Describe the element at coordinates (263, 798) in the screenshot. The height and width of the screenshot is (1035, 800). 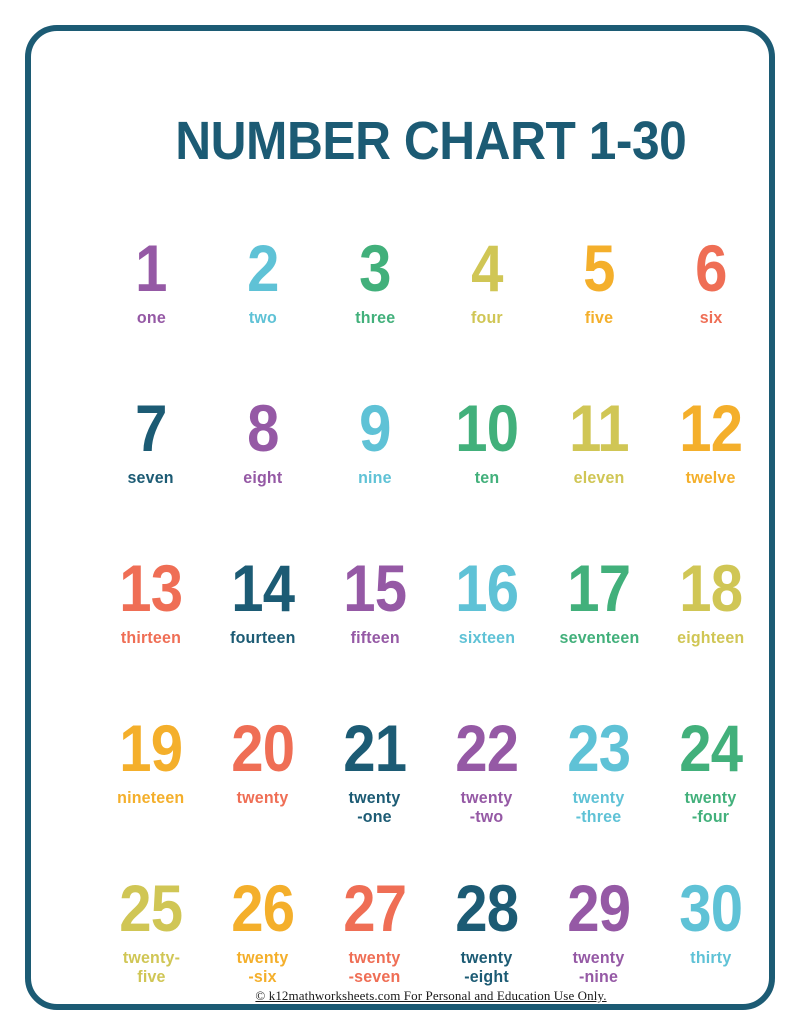
I see `number-word: twenty` at that location.